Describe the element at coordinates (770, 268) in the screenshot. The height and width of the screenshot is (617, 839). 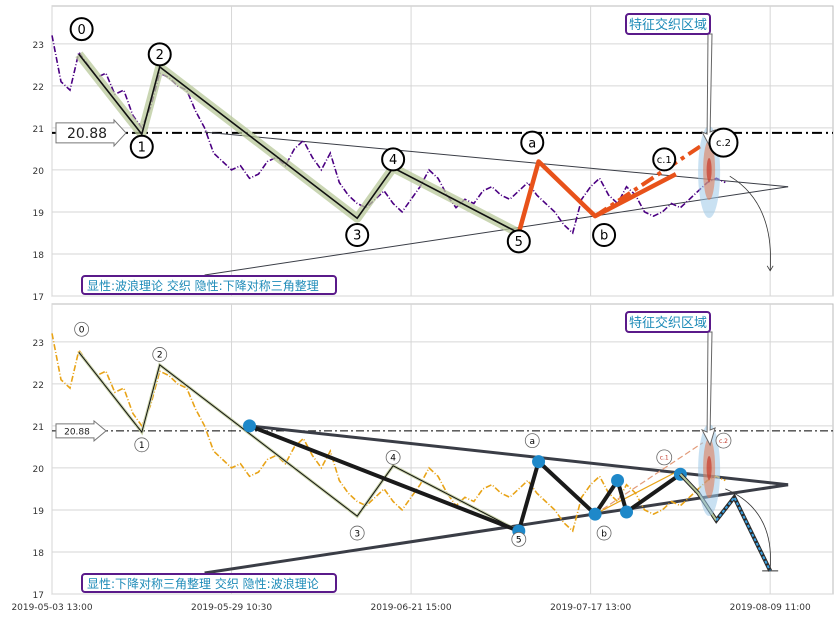
I see `curve-arrow-head` at that location.